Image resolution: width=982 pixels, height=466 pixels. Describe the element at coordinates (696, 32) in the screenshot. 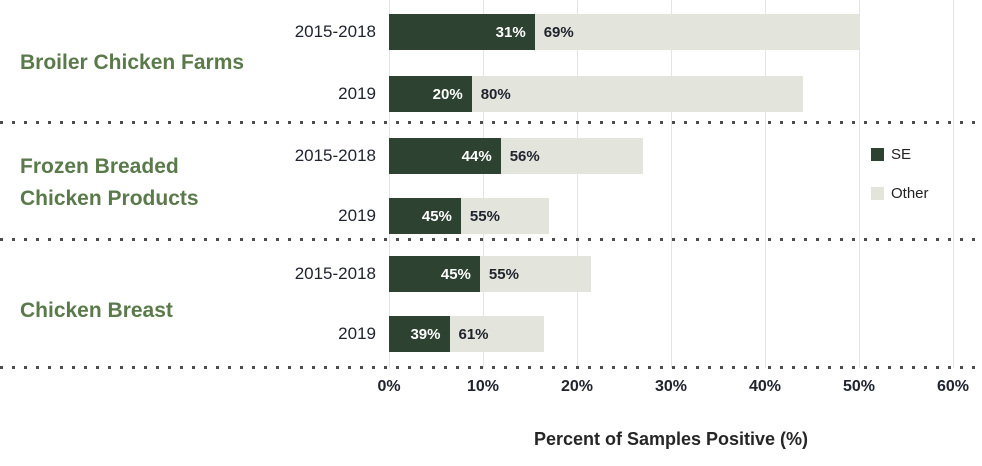

I see `other-segment: 69%` at that location.